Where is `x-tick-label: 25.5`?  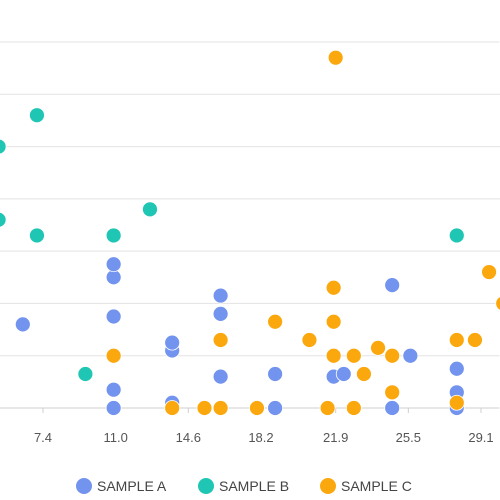
x-tick-label: 25.5 is located at coordinates (408, 437).